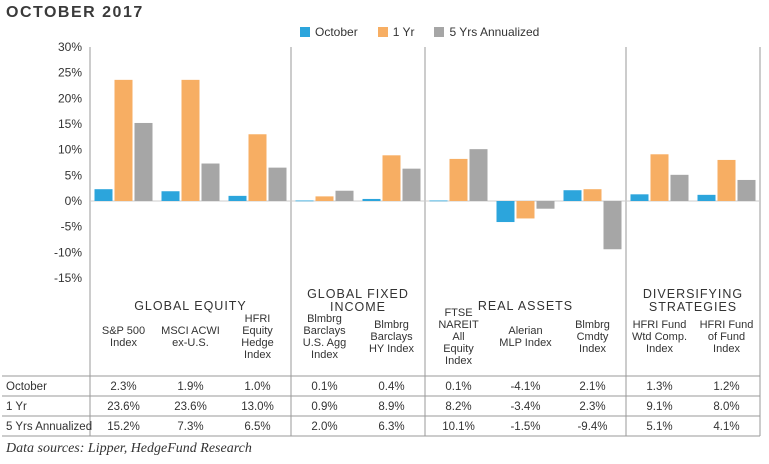 The width and height of the screenshot is (769, 464). I want to click on group-label: REAL ASSETS, so click(525, 306).